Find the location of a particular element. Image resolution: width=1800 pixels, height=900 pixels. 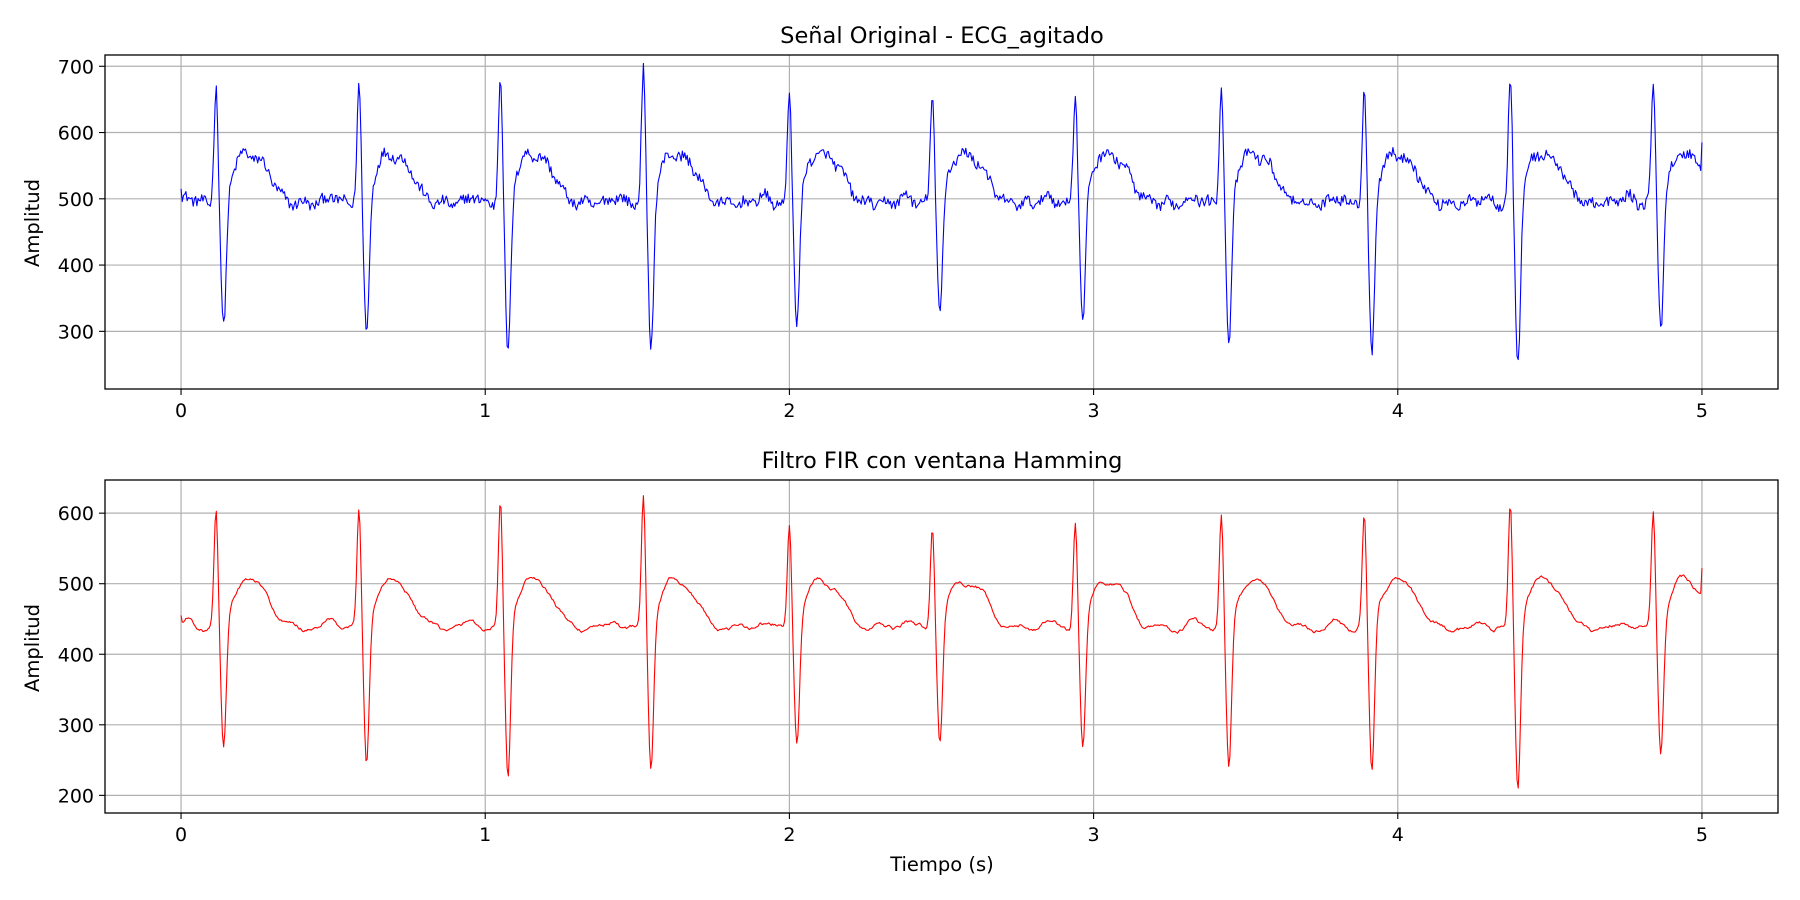

x-axis-label: Tiempo (s) is located at coordinates (941, 864).